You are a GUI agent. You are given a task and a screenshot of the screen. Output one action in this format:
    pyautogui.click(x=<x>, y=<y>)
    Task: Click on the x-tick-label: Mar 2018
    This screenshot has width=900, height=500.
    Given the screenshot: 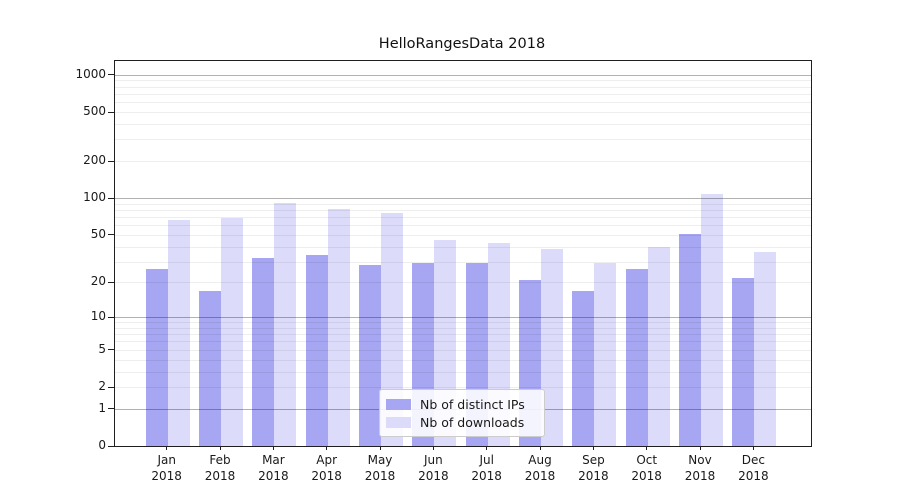 What is the action you would take?
    pyautogui.click(x=273, y=468)
    